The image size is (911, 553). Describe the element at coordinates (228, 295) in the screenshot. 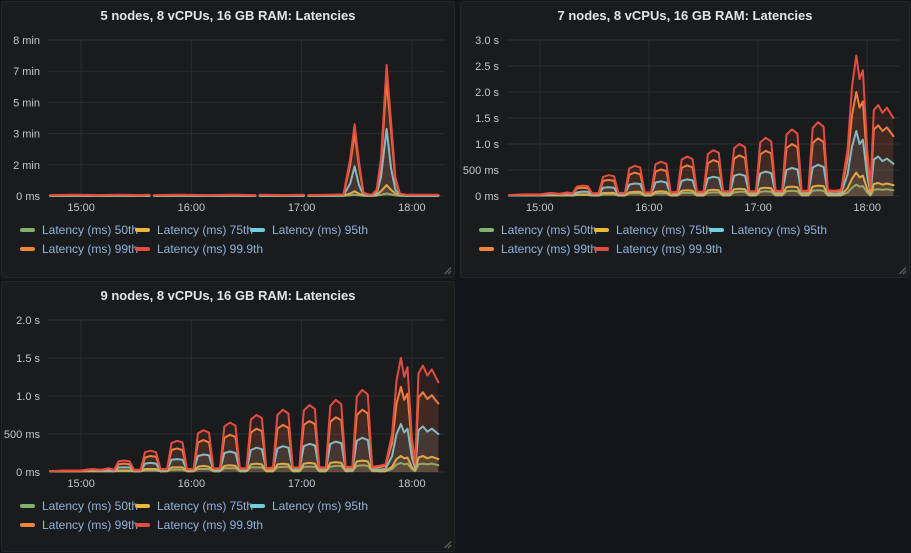

I see `panel-title: 9 nodes, 8 vCPUs, 16 GB RAM: Latencies` at that location.